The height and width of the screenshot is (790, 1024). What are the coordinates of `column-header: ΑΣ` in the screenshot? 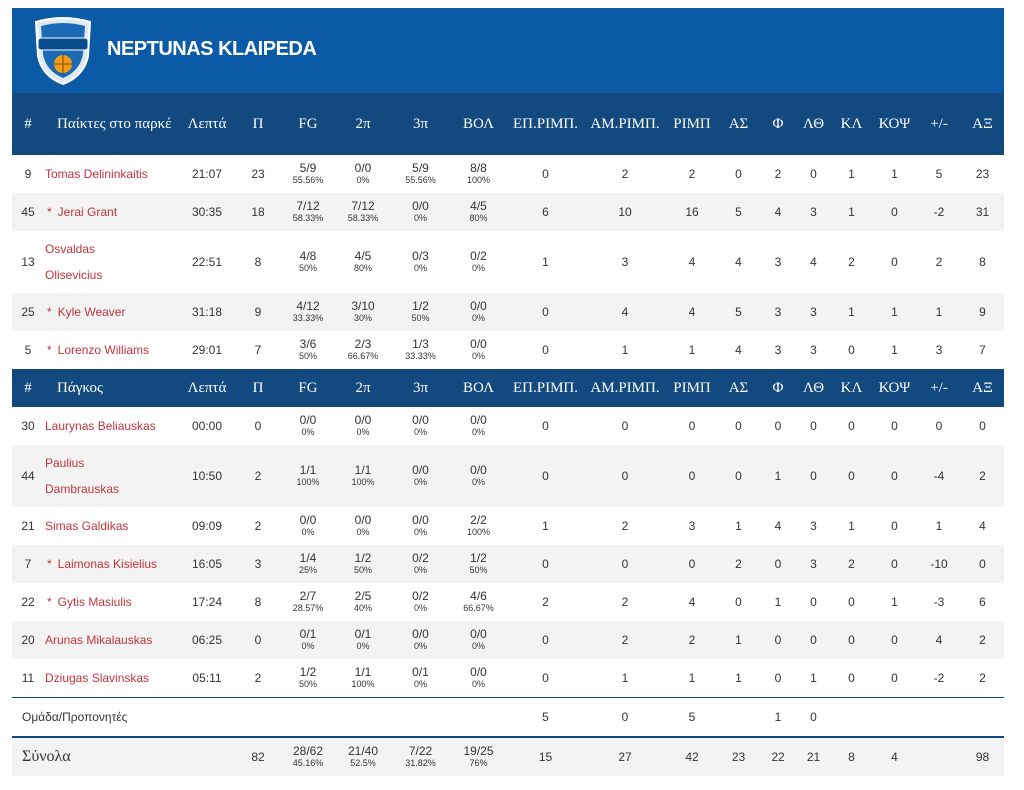 It's located at (738, 124).